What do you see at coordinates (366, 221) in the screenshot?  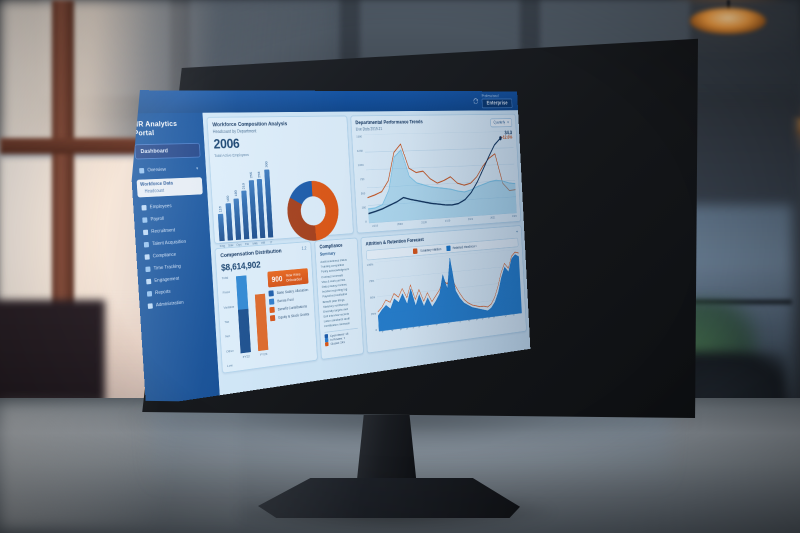 I see `y-tick-label: 0` at bounding box center [366, 221].